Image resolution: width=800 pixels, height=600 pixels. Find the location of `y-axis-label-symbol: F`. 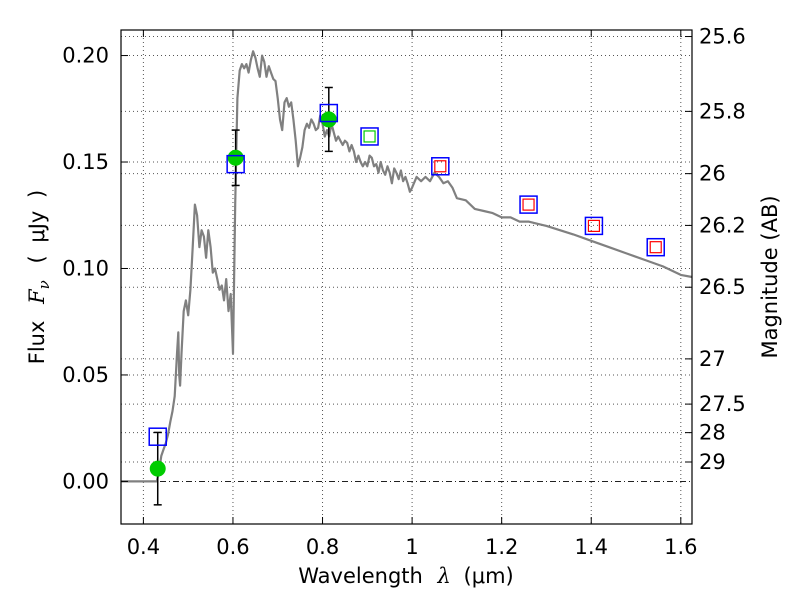

y-axis-label-symbol: F is located at coordinates (37, 296).